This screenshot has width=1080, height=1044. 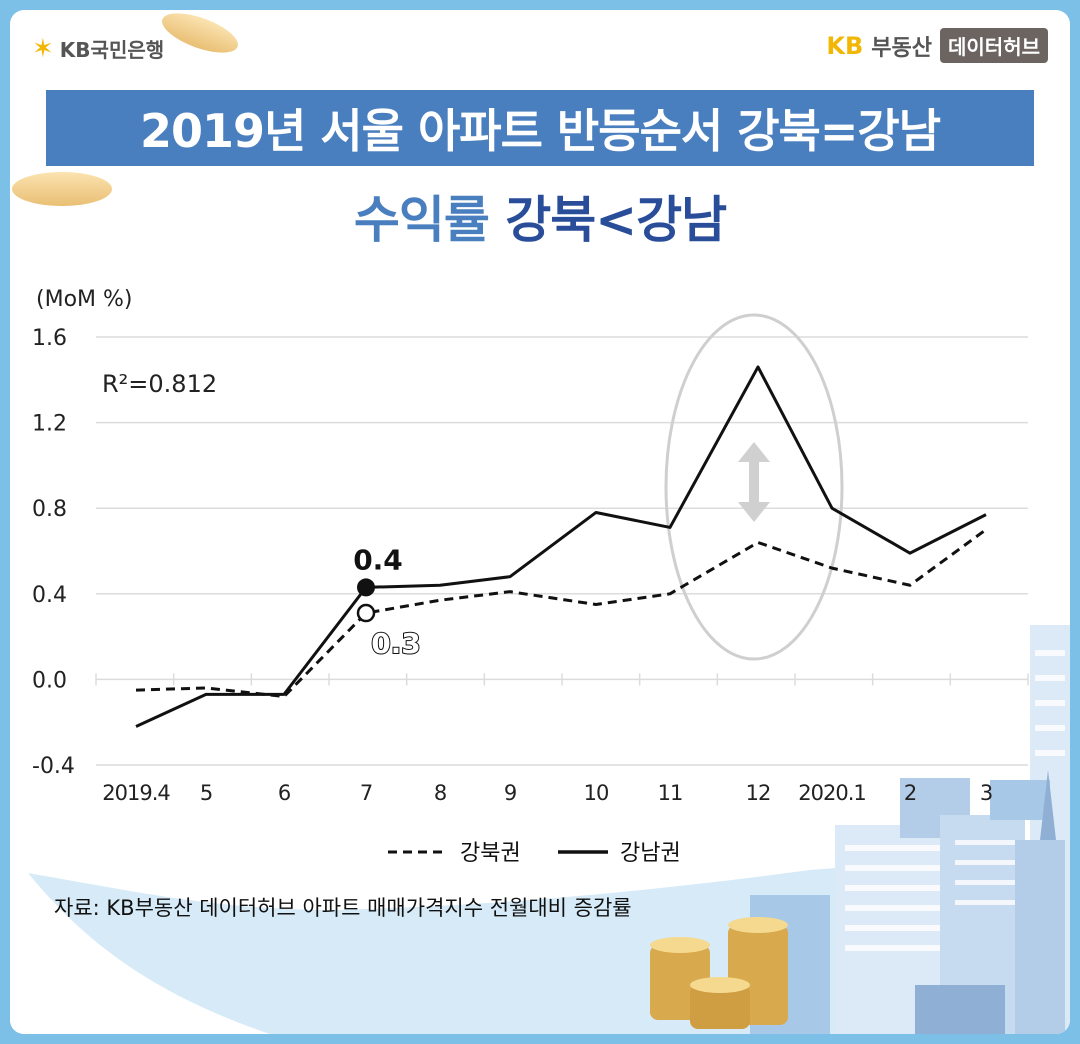 I want to click on subtitle-part-1: 수익률, so click(x=421, y=220).